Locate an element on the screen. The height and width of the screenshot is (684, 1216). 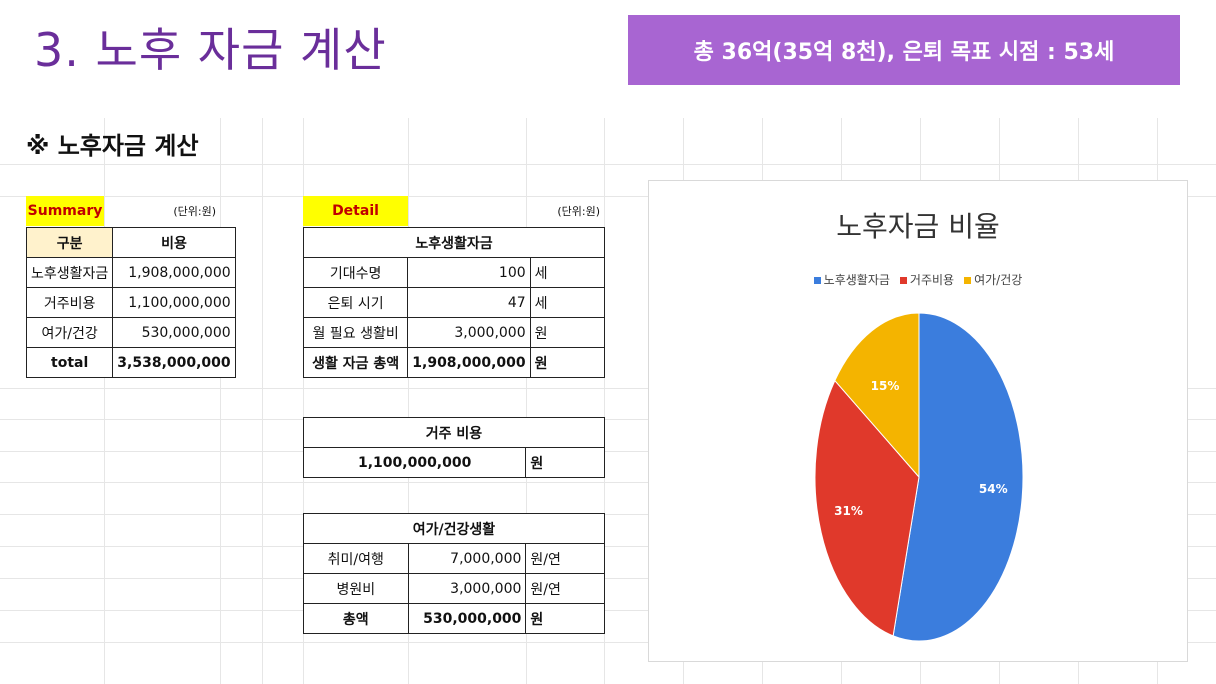
detail-row-value: 100 is located at coordinates (469, 272).